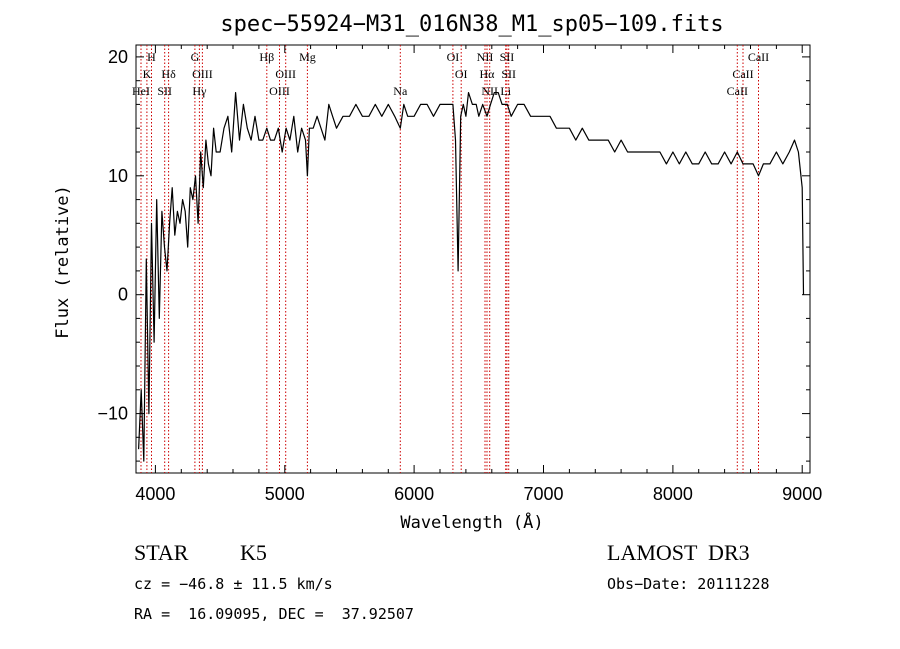  What do you see at coordinates (673, 494) in the screenshot?
I see `x-tick-label: 8000` at bounding box center [673, 494].